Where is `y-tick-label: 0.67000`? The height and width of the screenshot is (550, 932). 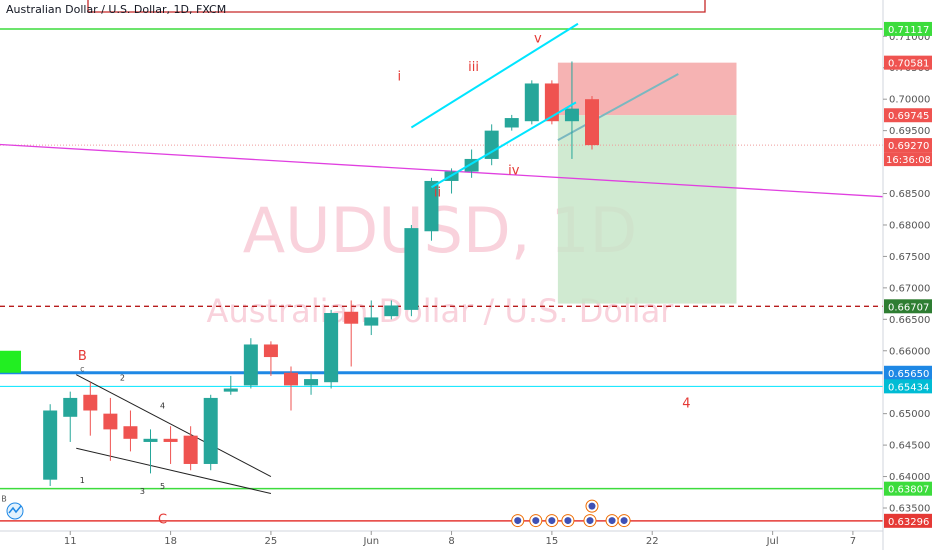 y-tick-label: 0.67000 is located at coordinates (909, 288).